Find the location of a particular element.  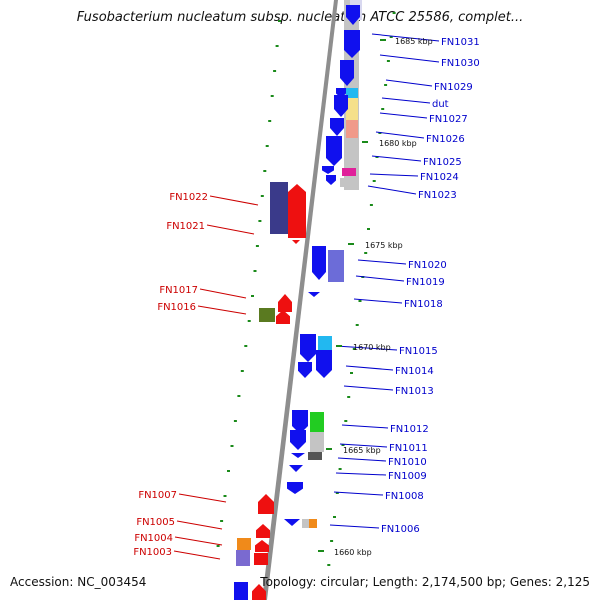

gene-fn1020 is located at coordinates (319, 263).